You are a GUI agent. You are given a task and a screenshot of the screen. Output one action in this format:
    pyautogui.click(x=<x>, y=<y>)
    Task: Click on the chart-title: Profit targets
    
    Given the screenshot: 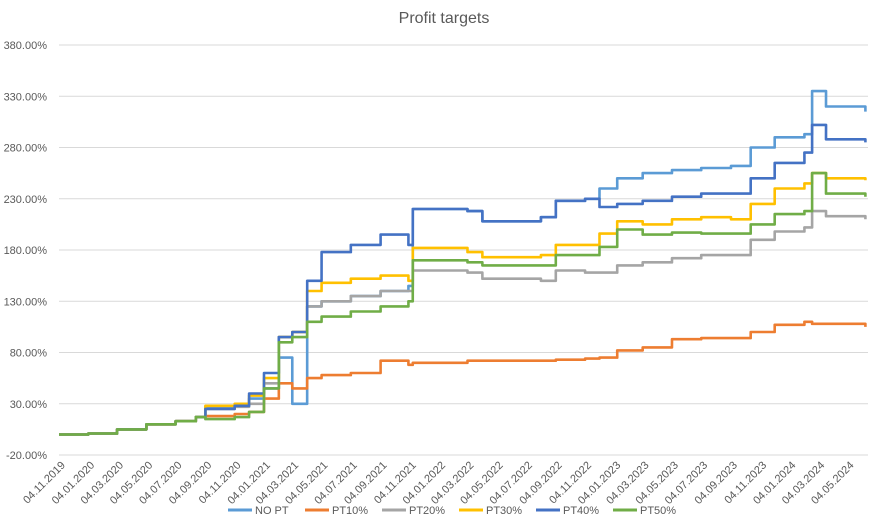 What is the action you would take?
    pyautogui.click(x=444, y=18)
    